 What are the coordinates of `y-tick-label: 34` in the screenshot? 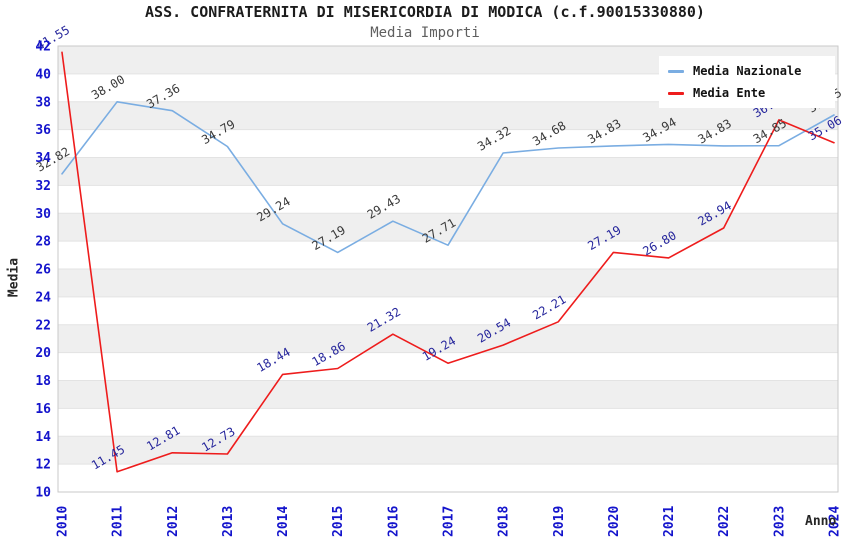 It's located at (43, 158).